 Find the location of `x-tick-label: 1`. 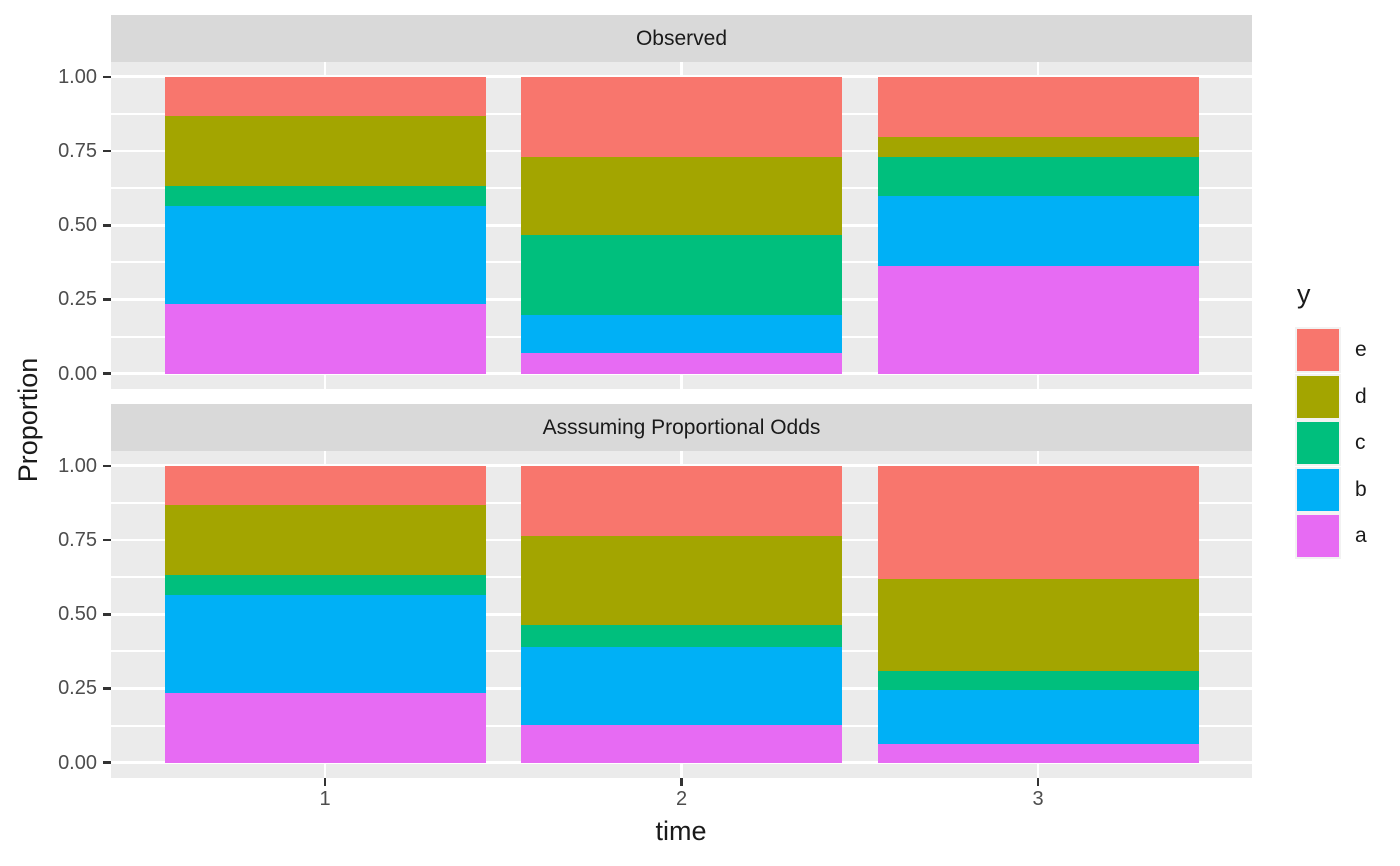

x-tick-label: 1 is located at coordinates (325, 799).